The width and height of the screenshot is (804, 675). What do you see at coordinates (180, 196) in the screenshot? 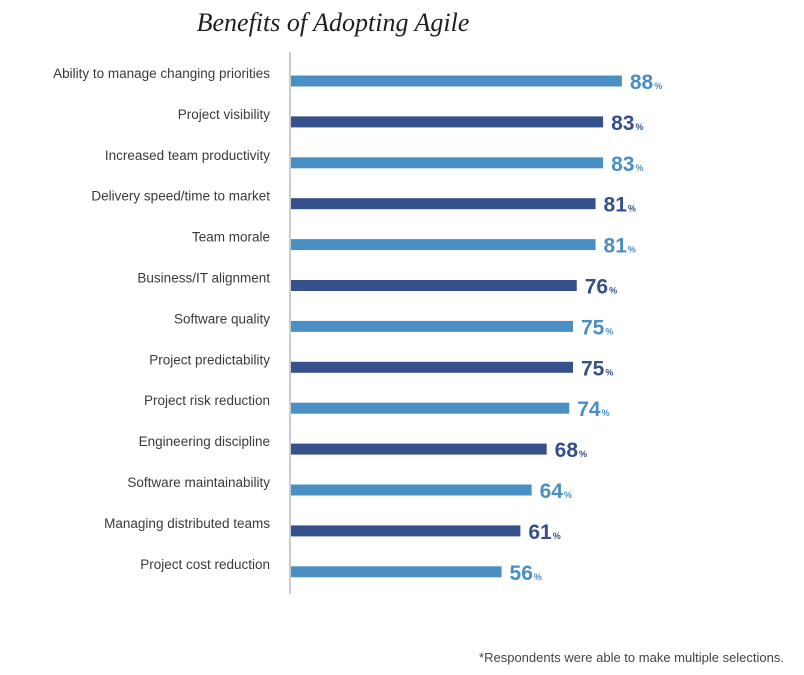
I see `category-label: Delivery speed/time to market` at bounding box center [180, 196].